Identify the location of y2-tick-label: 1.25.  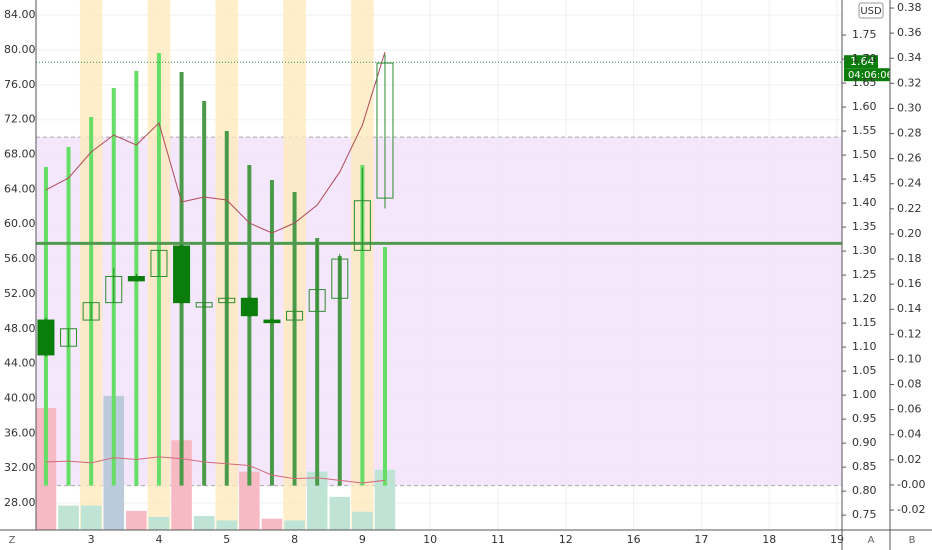
(864, 274).